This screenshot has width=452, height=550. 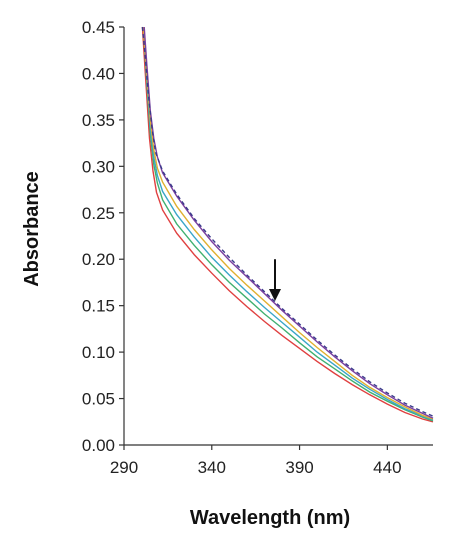 I want to click on annotation-arrow, so click(x=274, y=280).